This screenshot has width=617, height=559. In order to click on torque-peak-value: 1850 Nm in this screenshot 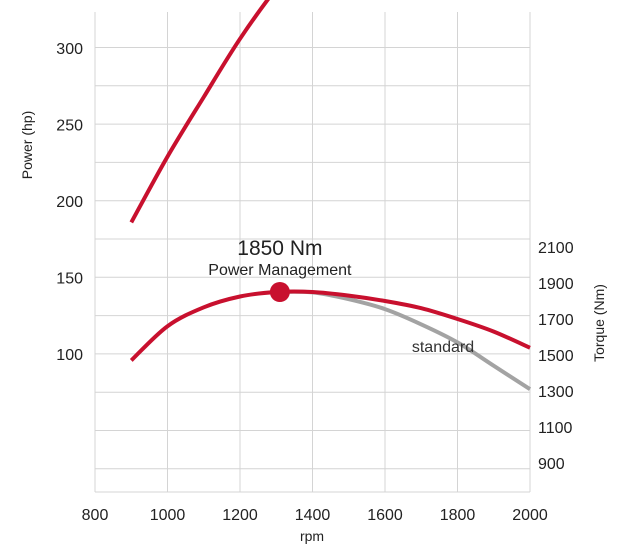, I will do `click(279, 248)`.